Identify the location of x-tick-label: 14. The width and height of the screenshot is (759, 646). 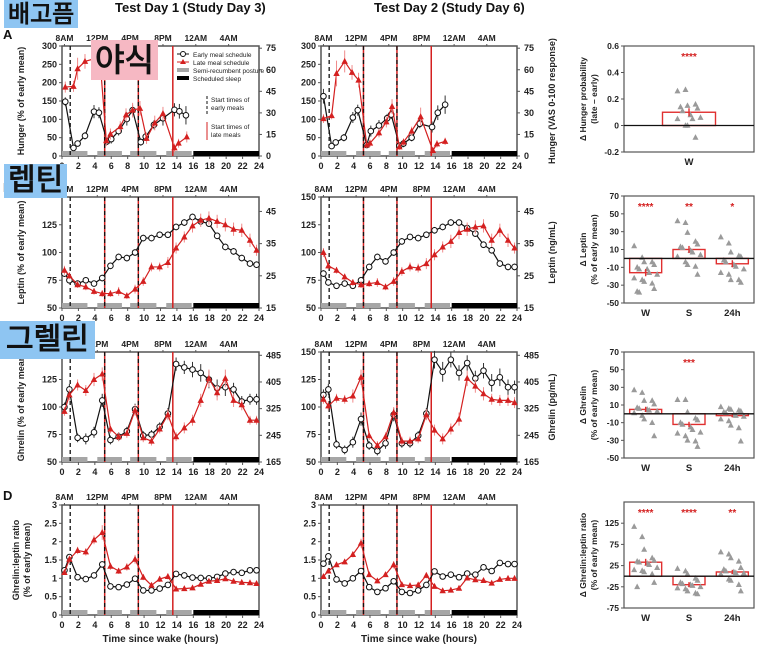
(177, 318).